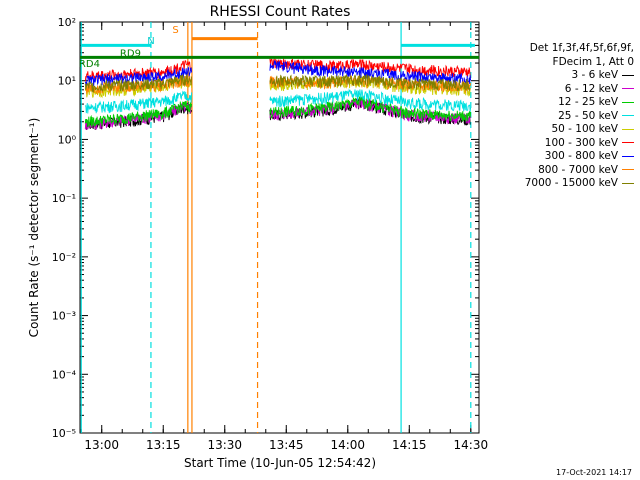  What do you see at coordinates (150, 41) in the screenshot?
I see `annotation-label: N` at bounding box center [150, 41].